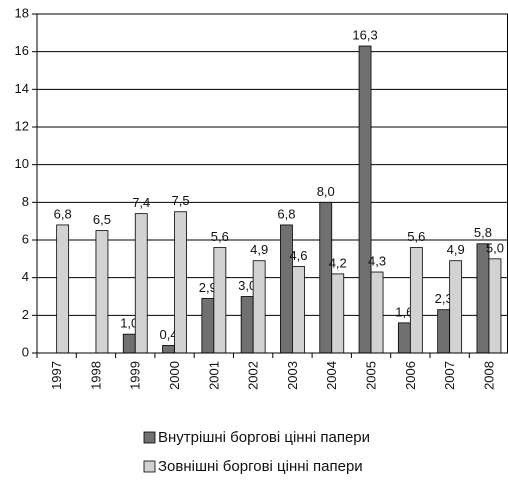  Describe the element at coordinates (56, 375) in the screenshot. I see `x-tick-label: 1997` at that location.